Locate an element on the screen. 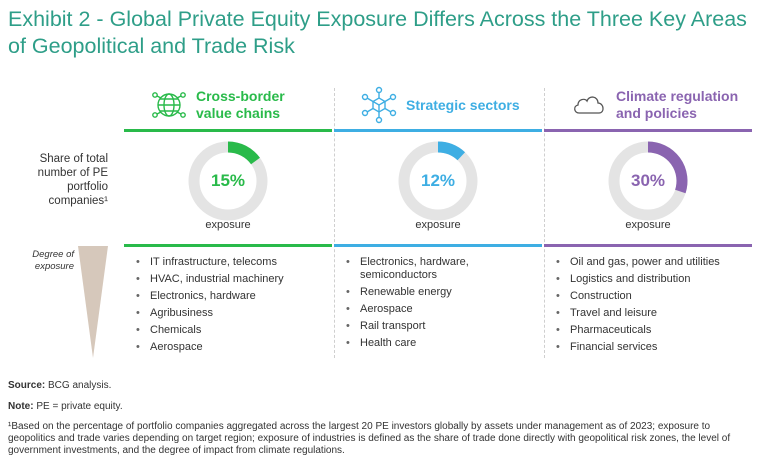 The width and height of the screenshot is (768, 470). list-item: Chemicals is located at coordinates (231, 330).